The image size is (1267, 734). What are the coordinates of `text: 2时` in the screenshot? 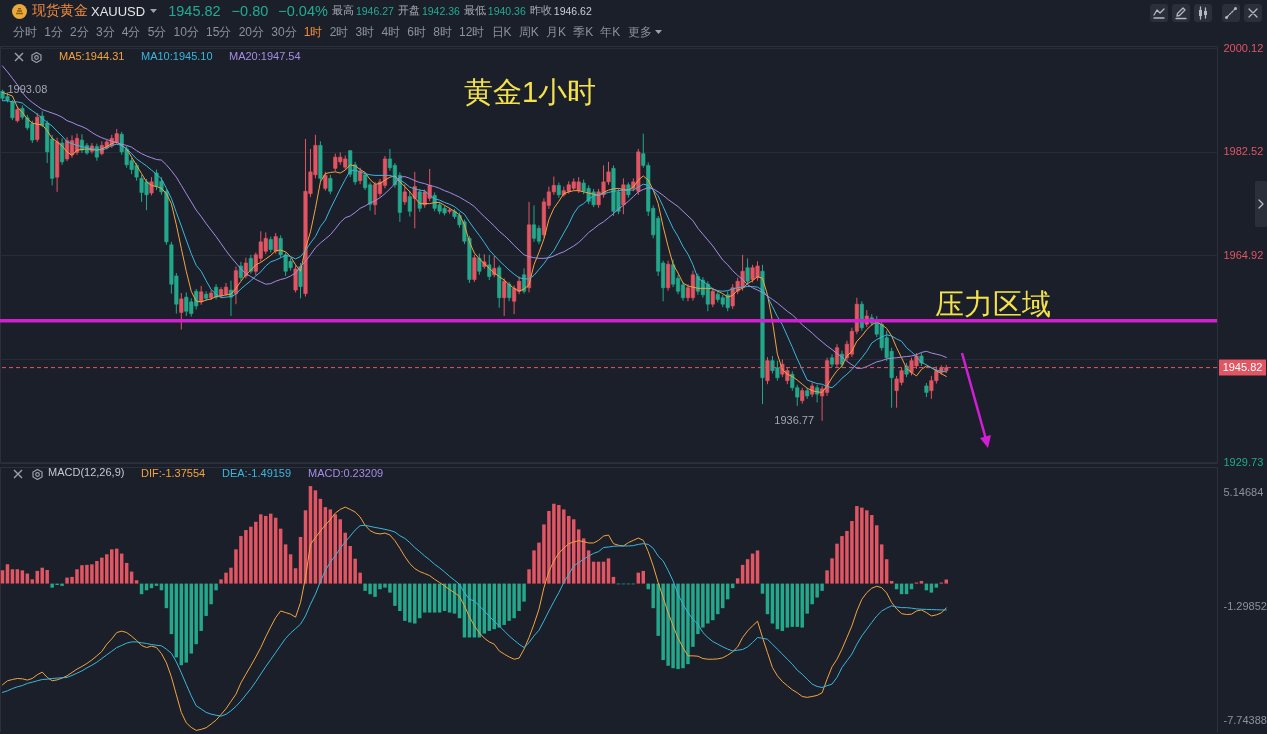 It's located at (339, 32).